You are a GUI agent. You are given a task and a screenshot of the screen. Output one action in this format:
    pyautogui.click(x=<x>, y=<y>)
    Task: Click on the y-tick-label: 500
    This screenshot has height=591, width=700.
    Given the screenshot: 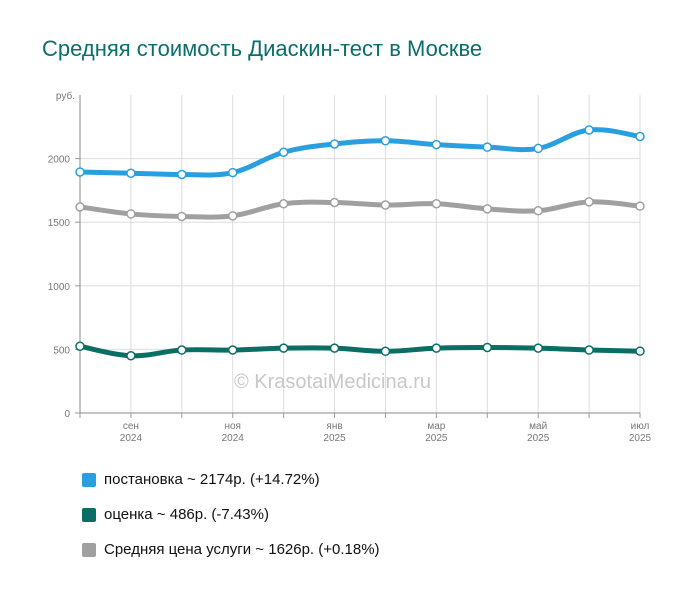 What is the action you would take?
    pyautogui.click(x=61, y=350)
    